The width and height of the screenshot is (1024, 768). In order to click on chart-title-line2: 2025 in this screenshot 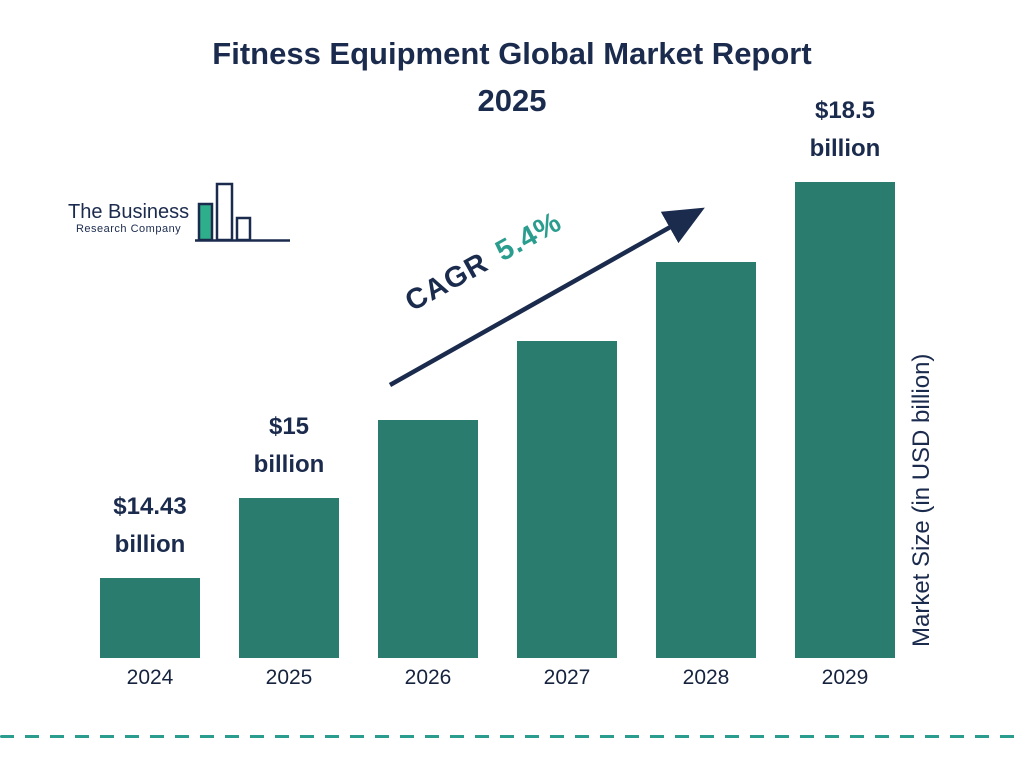, I will do `click(512, 100)`.